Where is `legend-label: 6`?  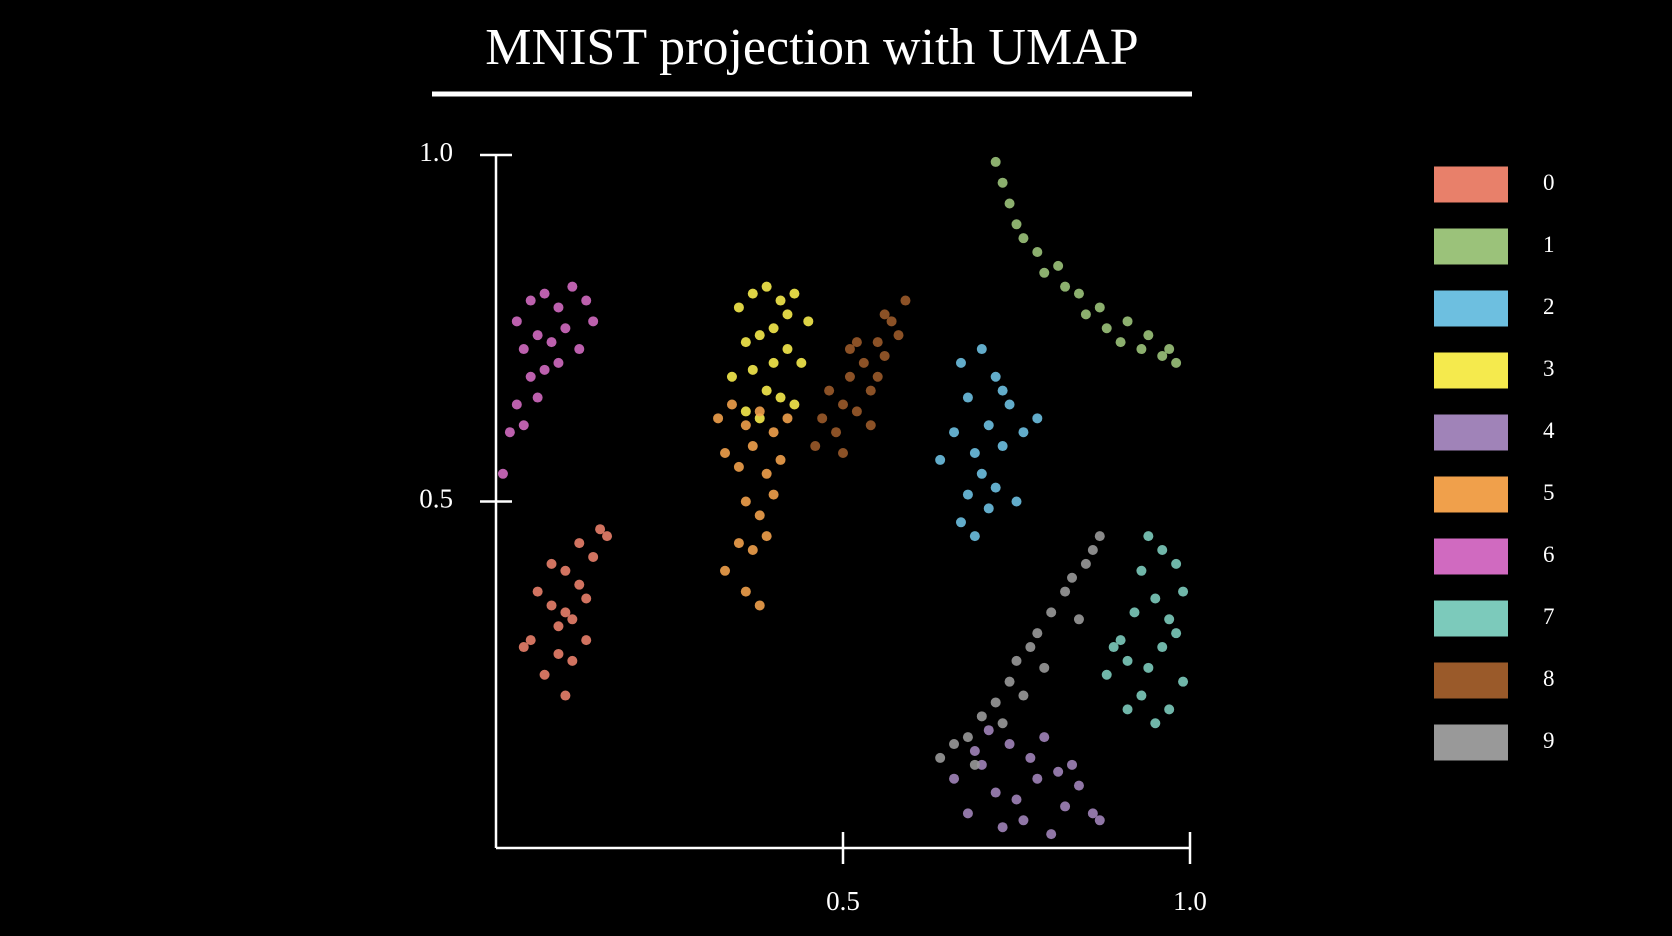
legend-label: 6 is located at coordinates (1549, 554).